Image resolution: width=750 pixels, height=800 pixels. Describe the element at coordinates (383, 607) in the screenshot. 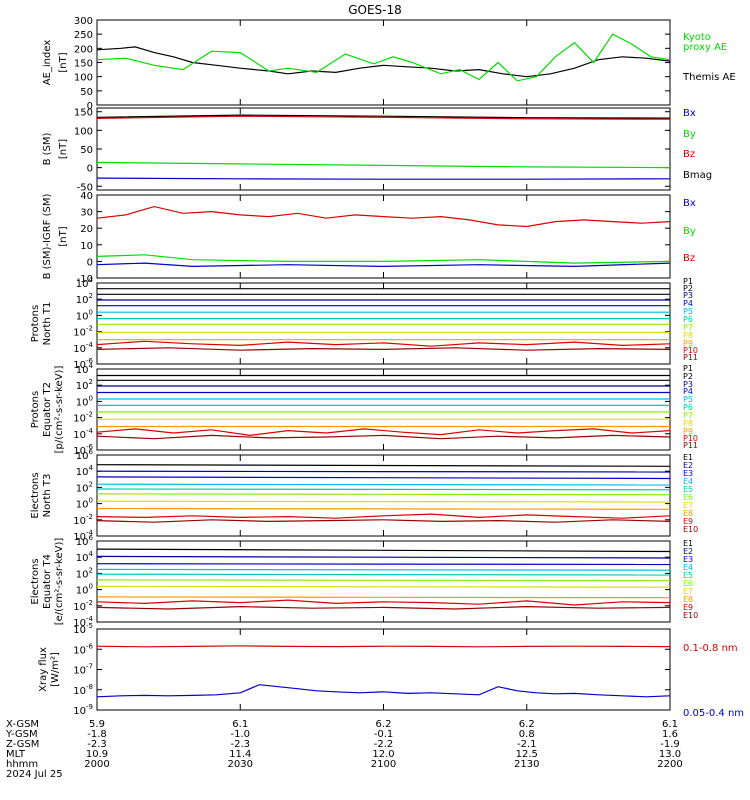

I see `series-line-e10` at that location.